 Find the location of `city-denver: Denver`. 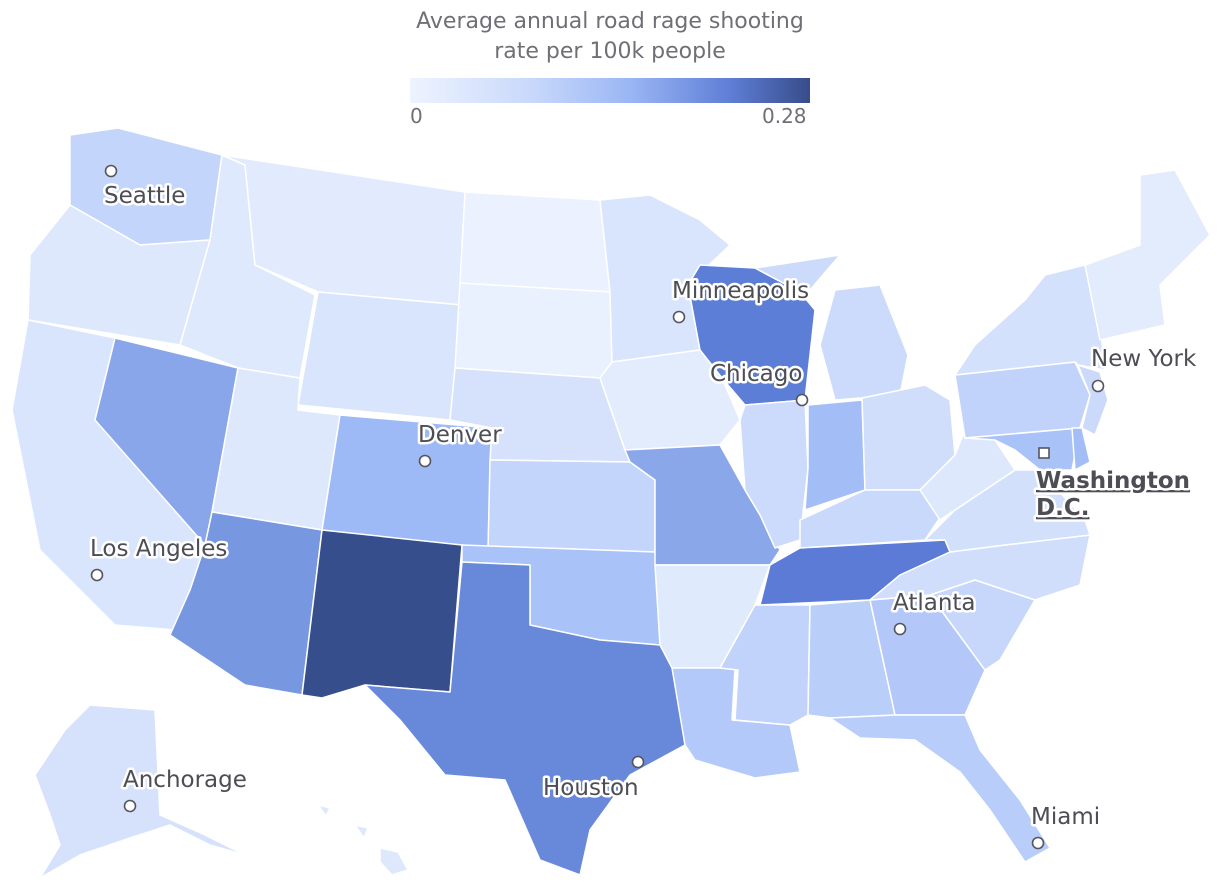

city-denver: Denver is located at coordinates (460, 444).